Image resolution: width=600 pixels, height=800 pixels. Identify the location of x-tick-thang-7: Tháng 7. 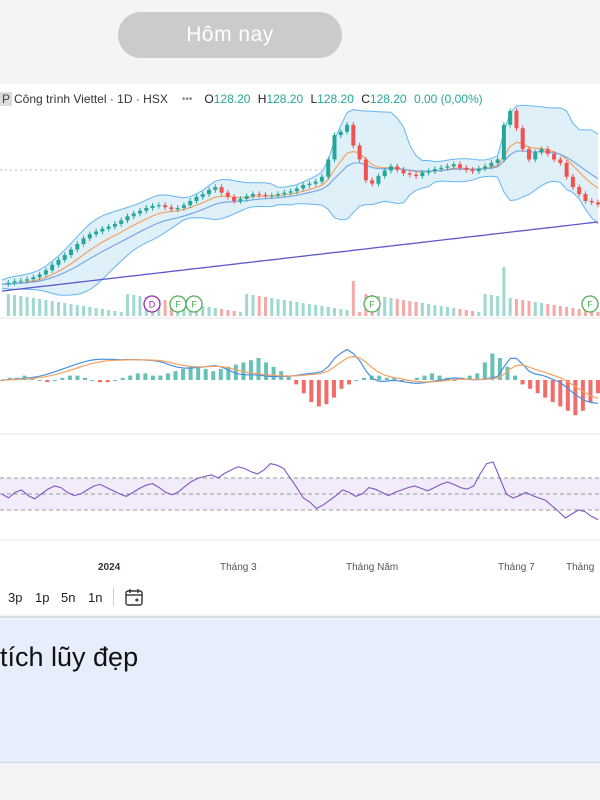
(516, 567).